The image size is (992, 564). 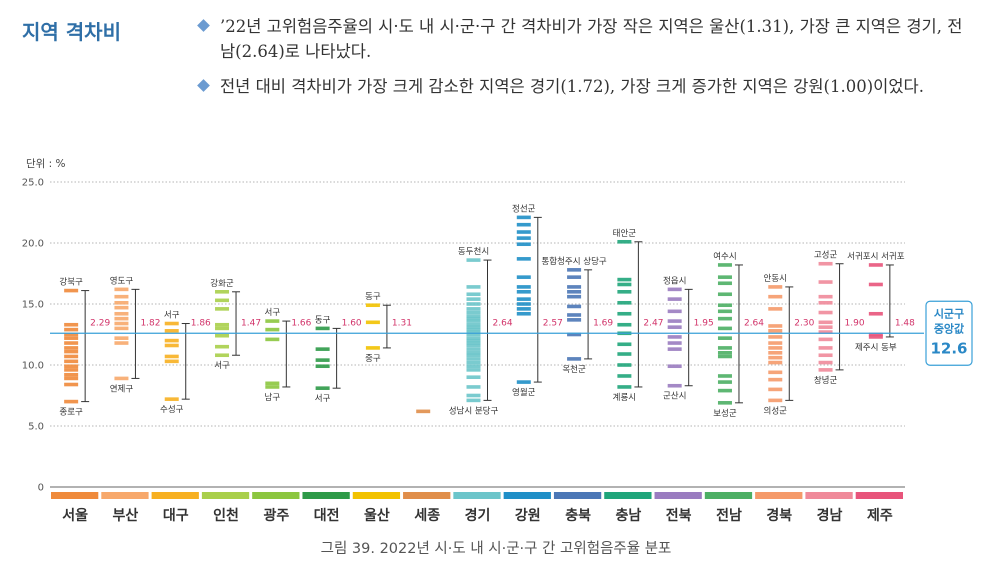 What do you see at coordinates (71, 282) in the screenshot?
I see `max-district-label: 강북구` at bounding box center [71, 282].